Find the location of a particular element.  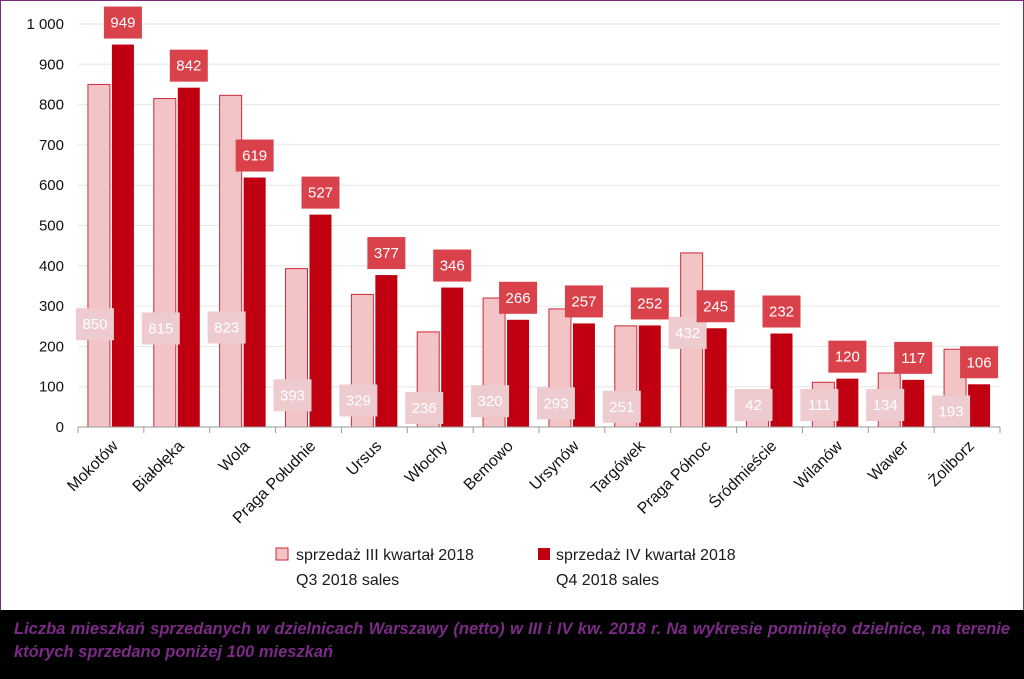

data-label-q4: 266 is located at coordinates (518, 298).